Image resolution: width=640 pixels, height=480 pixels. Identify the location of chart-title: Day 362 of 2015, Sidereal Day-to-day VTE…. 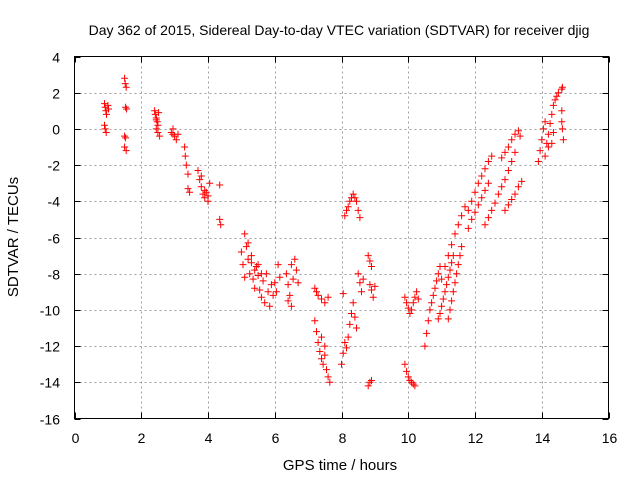
(339, 30).